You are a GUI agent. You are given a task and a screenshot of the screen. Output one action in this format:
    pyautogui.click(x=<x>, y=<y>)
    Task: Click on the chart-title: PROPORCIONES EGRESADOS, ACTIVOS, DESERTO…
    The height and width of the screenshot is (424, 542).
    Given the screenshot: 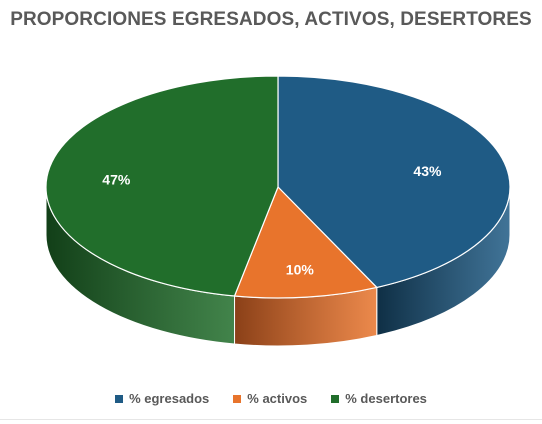 What is the action you would take?
    pyautogui.click(x=271, y=19)
    